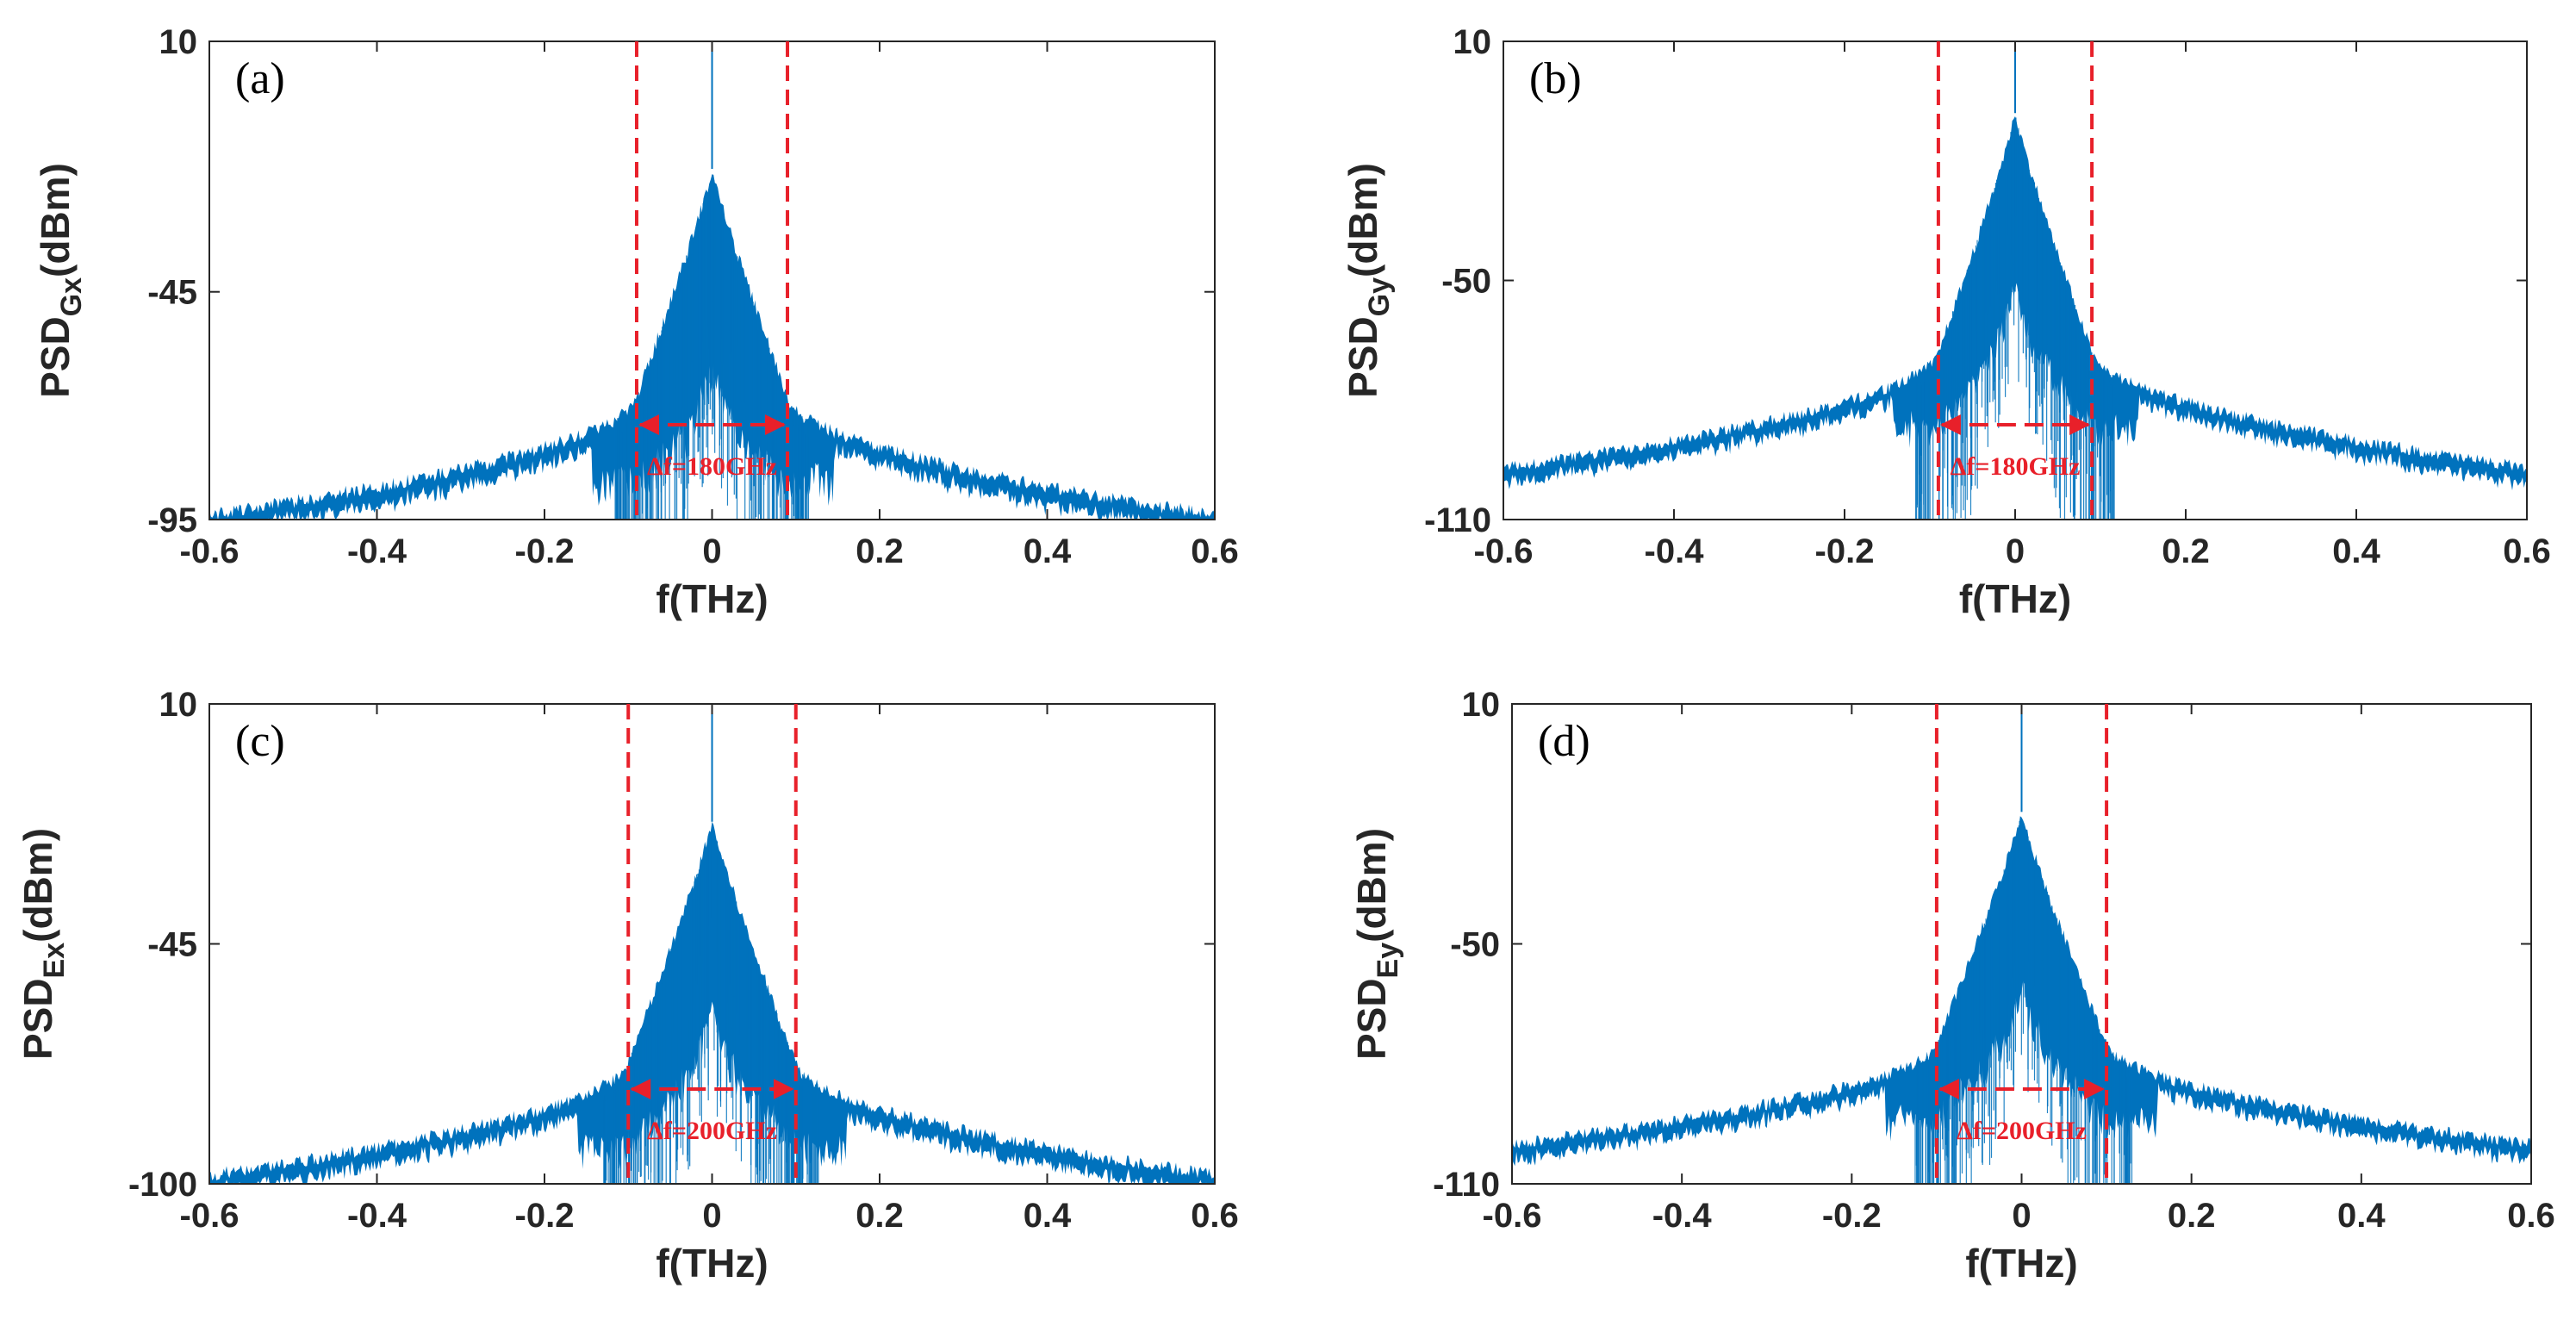 The image size is (2576, 1326). I want to click on y-tick-label: -95, so click(172, 520).